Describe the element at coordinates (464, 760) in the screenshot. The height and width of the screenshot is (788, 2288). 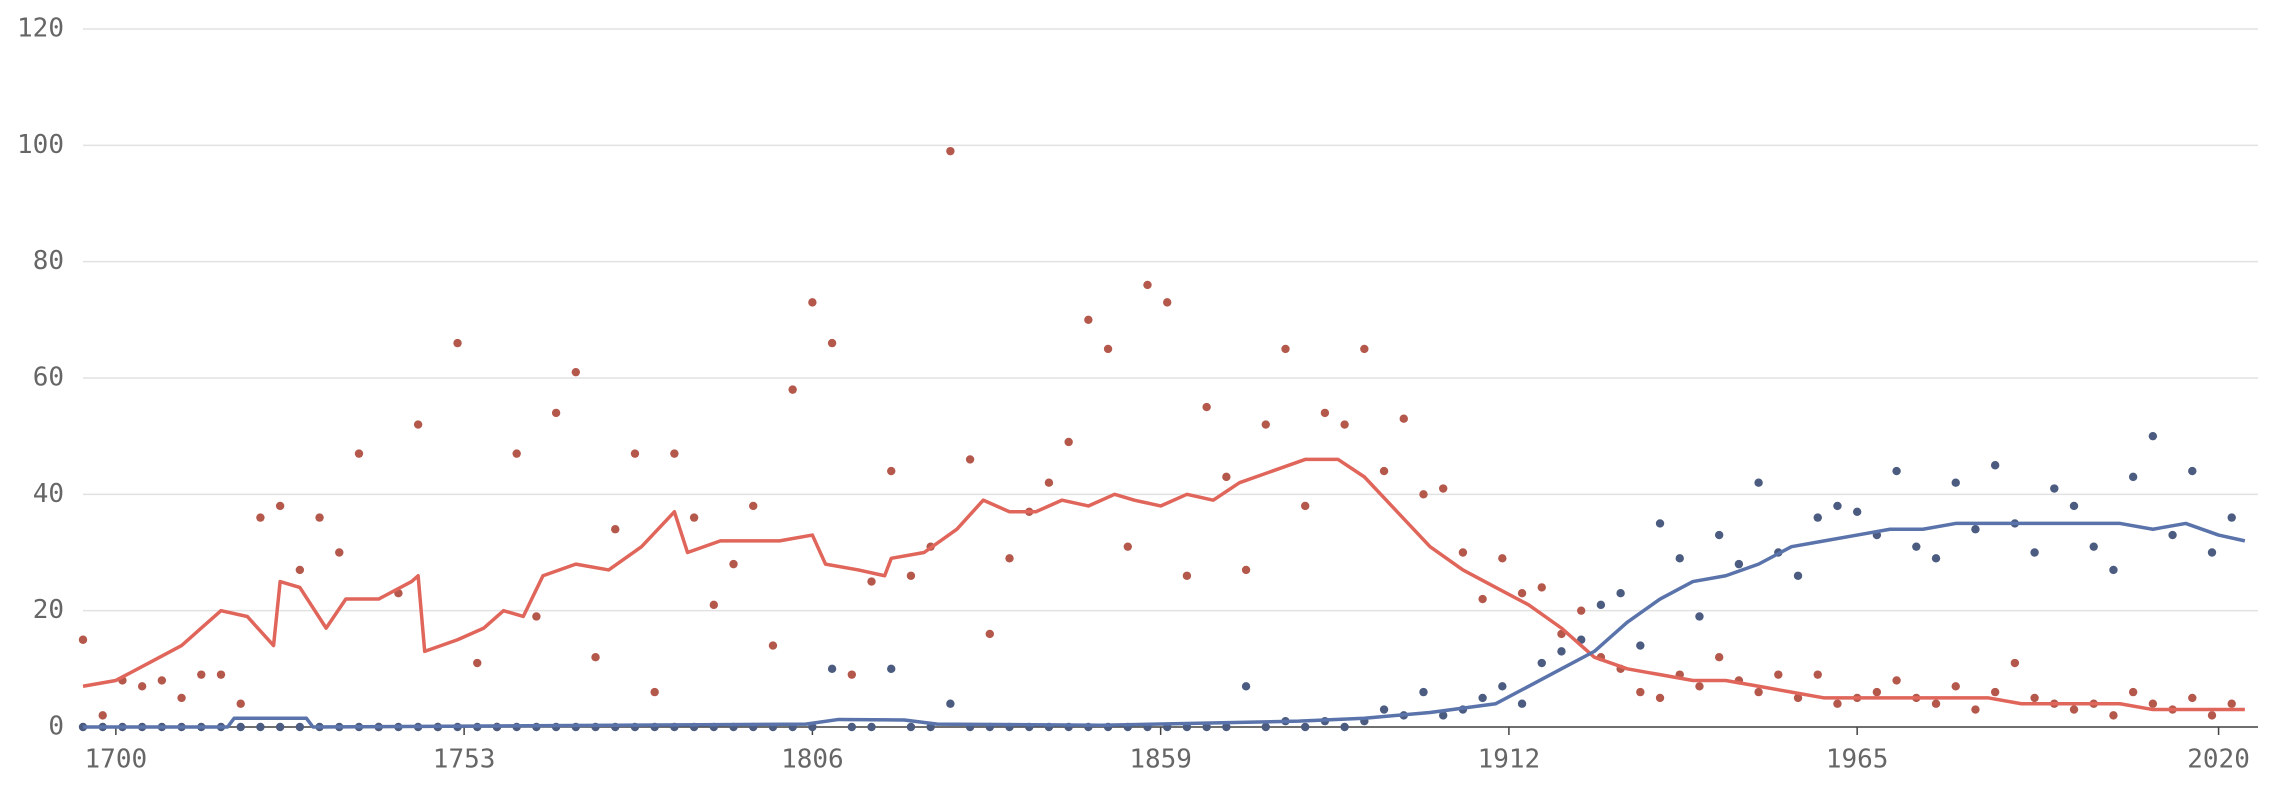
I see `x-tick-label: 1753` at that location.